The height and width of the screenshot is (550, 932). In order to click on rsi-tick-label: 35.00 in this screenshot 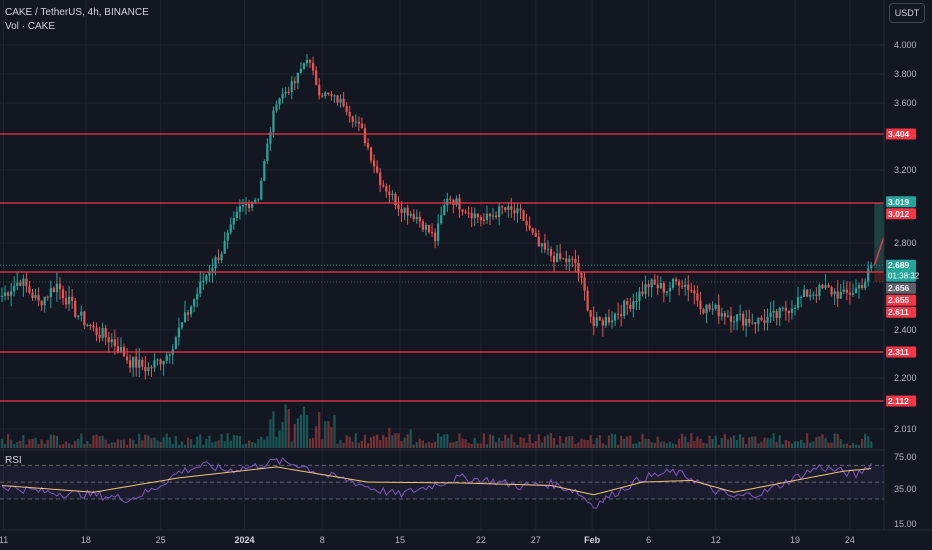, I will do `click(905, 489)`.